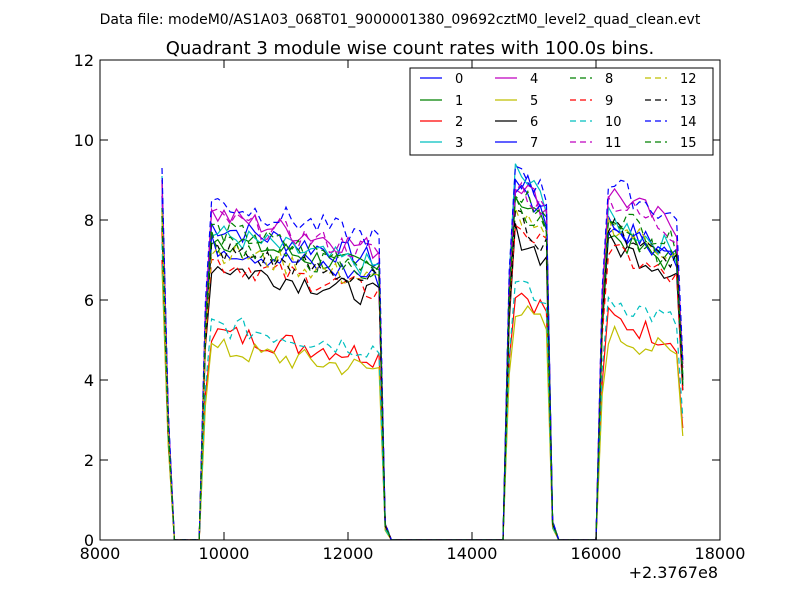 The image size is (800, 600). I want to click on legend-label-7: 7, so click(534, 143).